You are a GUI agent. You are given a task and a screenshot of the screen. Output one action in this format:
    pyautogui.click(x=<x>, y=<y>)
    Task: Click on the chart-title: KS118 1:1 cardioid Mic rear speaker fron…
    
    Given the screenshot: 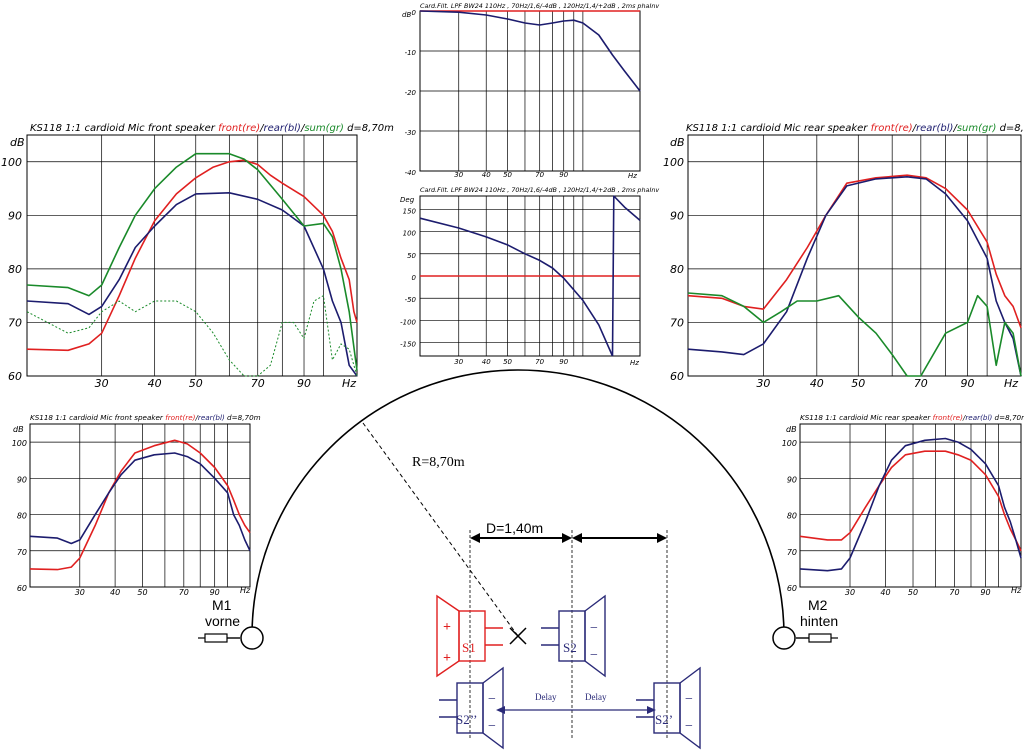 What is the action you would take?
    pyautogui.click(x=855, y=128)
    